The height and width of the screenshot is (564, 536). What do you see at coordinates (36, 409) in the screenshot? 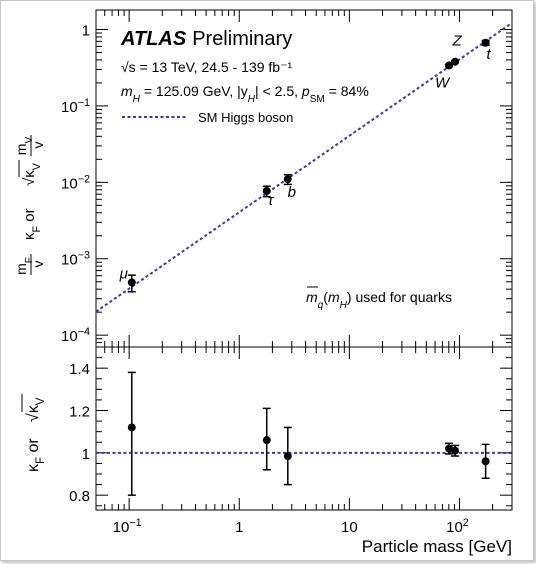
I see `ylabel-bottom-sqrt-kappa-v: √κV` at bounding box center [36, 409].